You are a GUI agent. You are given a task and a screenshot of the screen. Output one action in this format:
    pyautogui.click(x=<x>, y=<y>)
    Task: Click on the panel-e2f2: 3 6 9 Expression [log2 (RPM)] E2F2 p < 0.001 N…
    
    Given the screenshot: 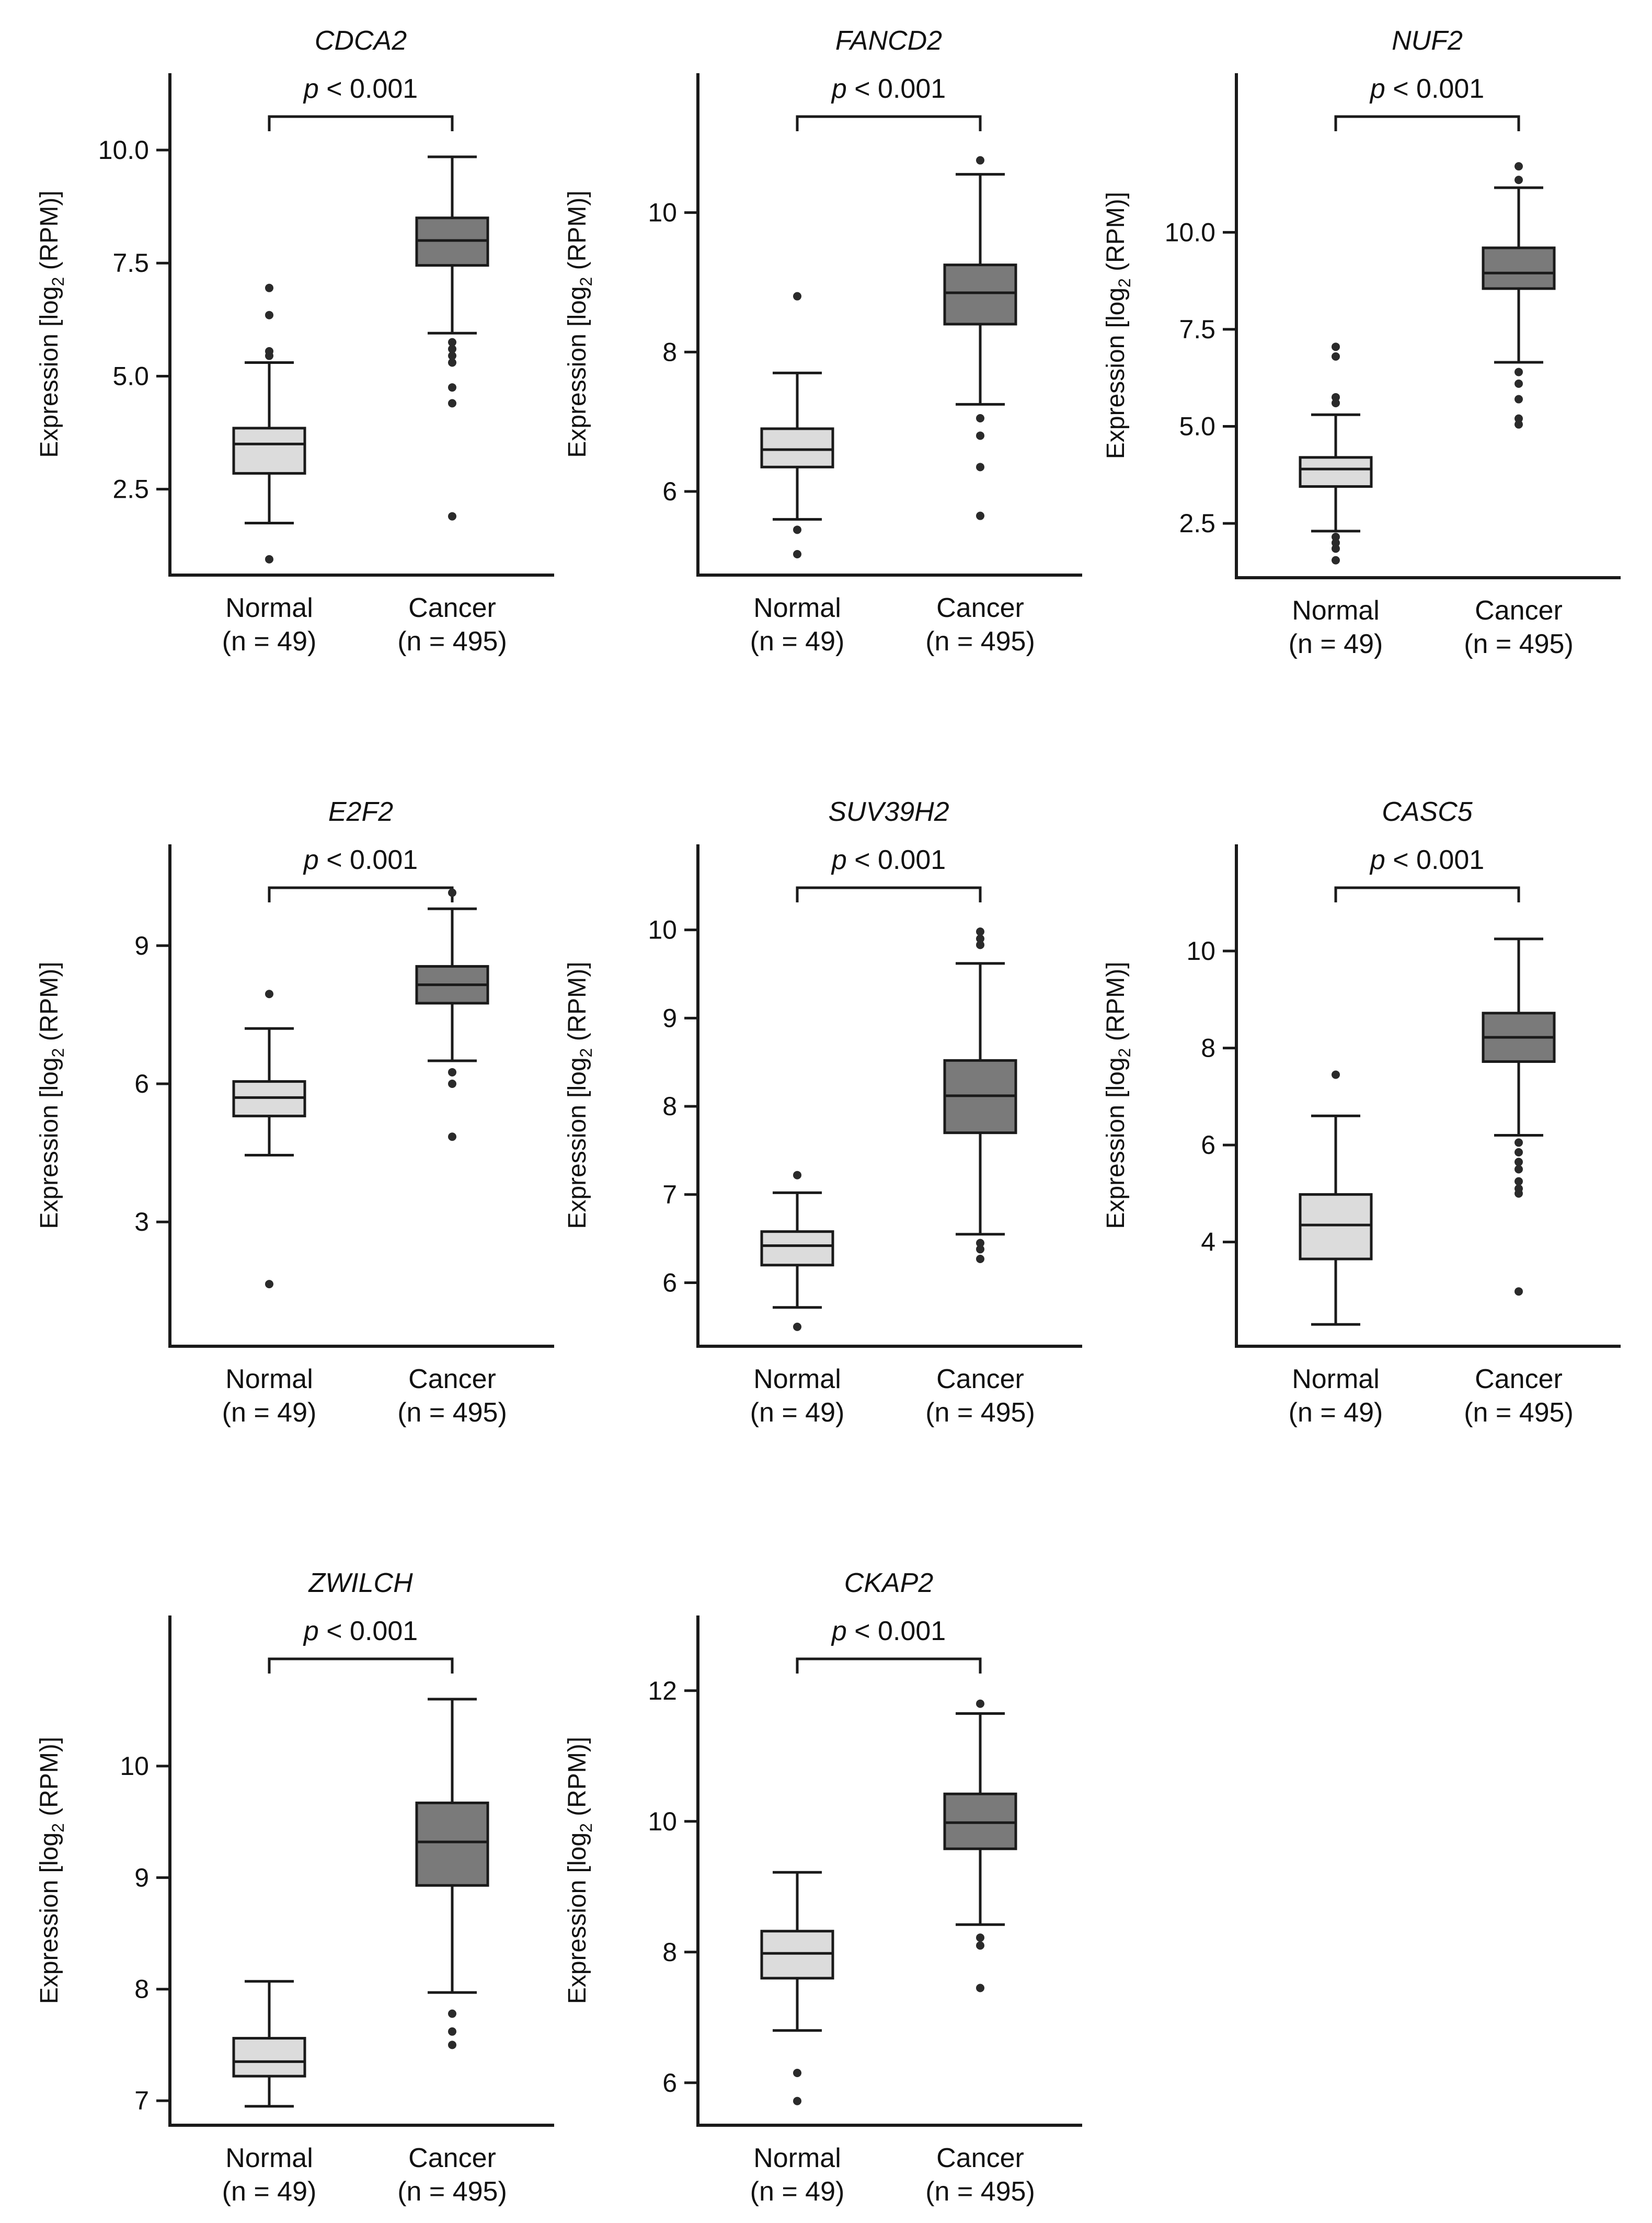 What is the action you would take?
    pyautogui.click(x=295, y=1112)
    